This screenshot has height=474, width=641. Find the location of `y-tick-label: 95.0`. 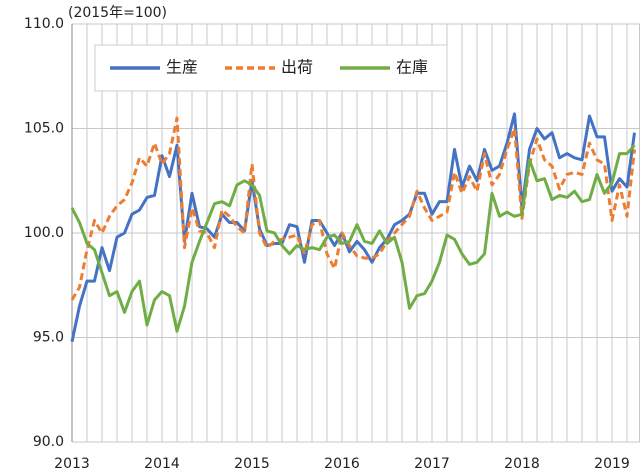

y-tick-label: 95.0 is located at coordinates (48, 338).